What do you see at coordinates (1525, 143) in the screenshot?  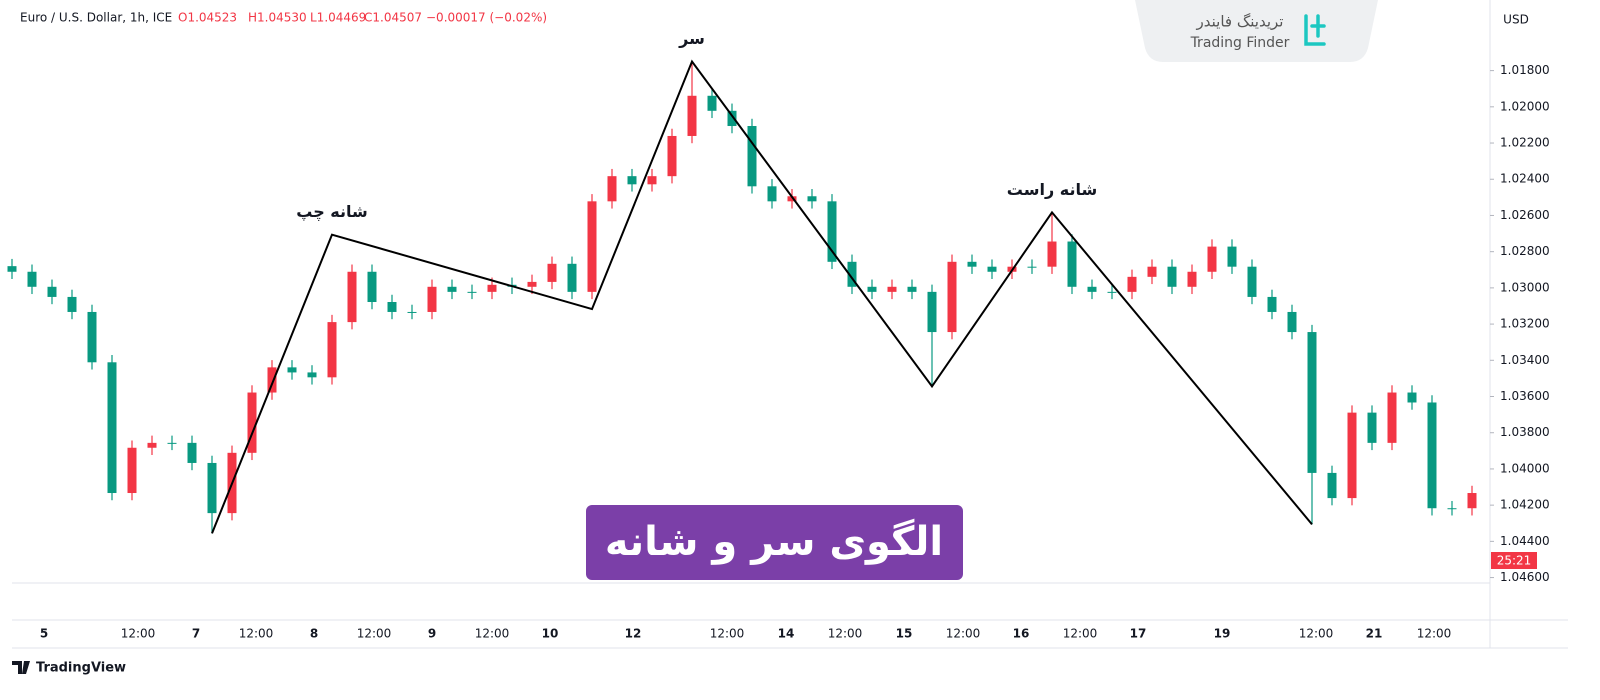 I see `y-tick-label: 1.02200` at bounding box center [1525, 143].